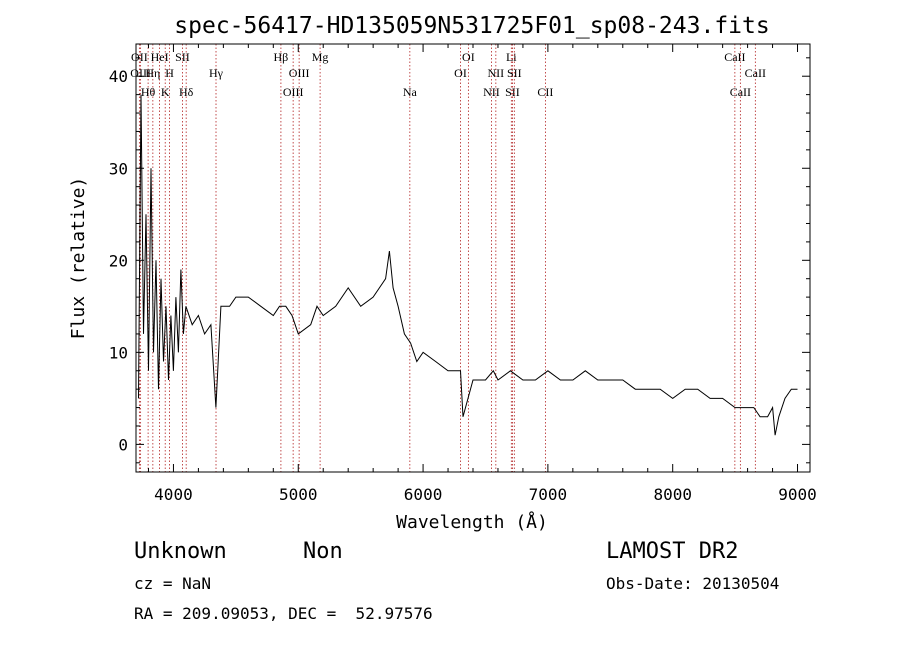  What do you see at coordinates (186, 92) in the screenshot?
I see `spectral-line-label: Hδ` at bounding box center [186, 92].